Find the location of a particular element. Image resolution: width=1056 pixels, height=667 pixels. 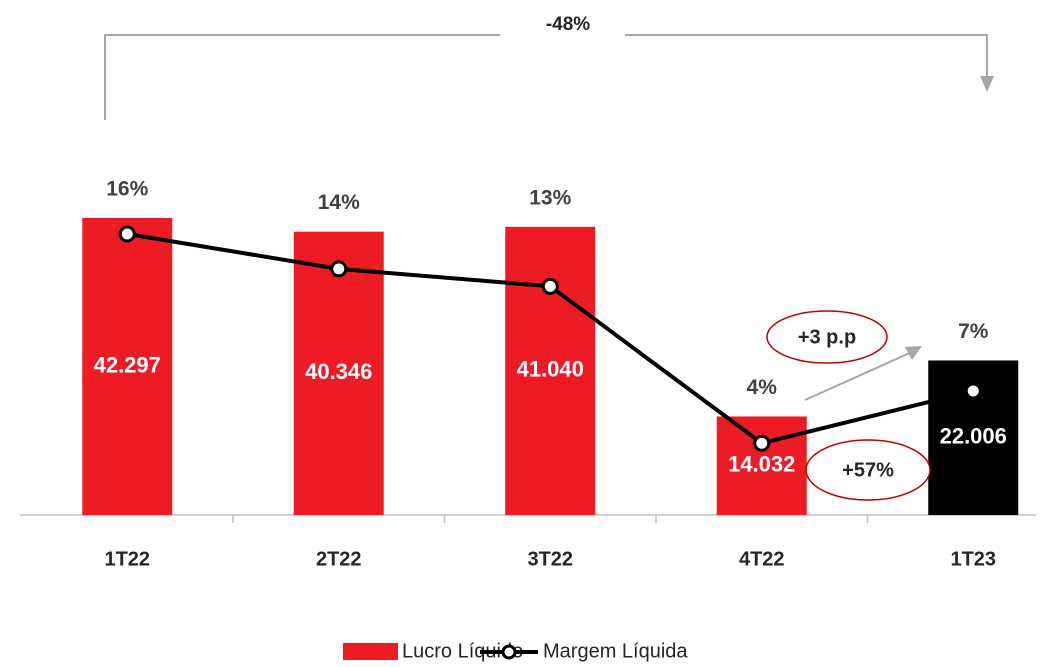

x-tick-label: 3T22 is located at coordinates (550, 559).